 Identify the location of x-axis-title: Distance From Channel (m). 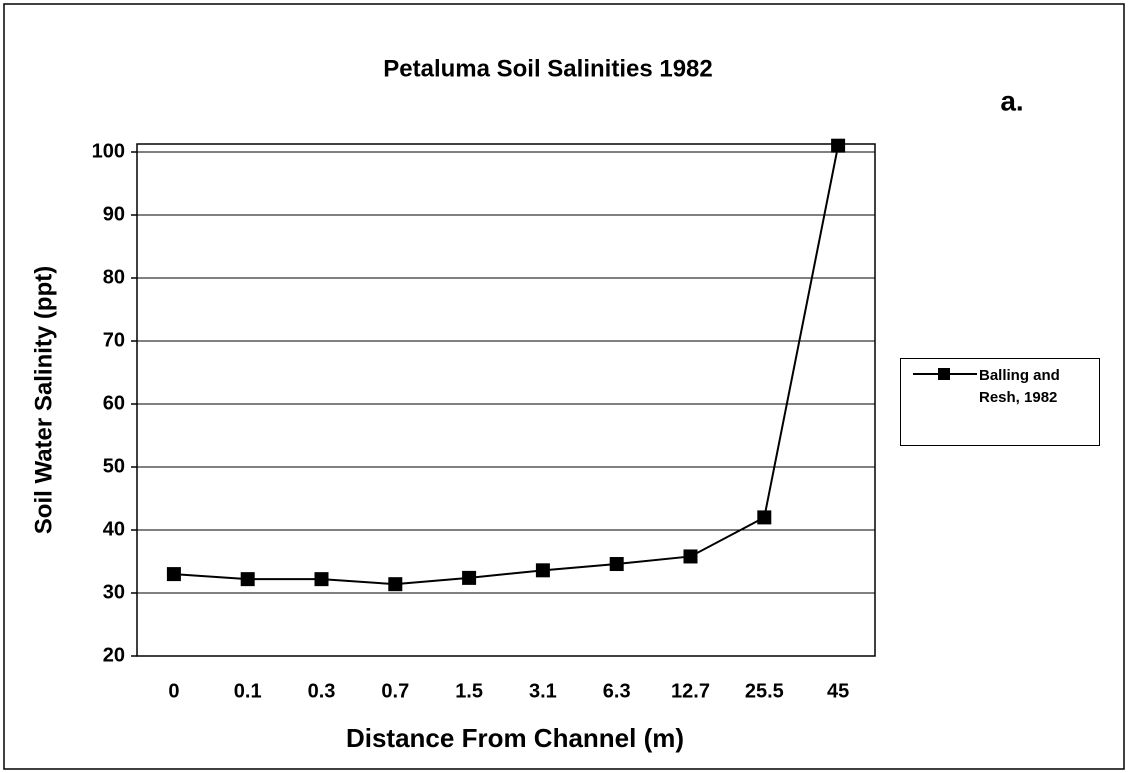
(515, 738).